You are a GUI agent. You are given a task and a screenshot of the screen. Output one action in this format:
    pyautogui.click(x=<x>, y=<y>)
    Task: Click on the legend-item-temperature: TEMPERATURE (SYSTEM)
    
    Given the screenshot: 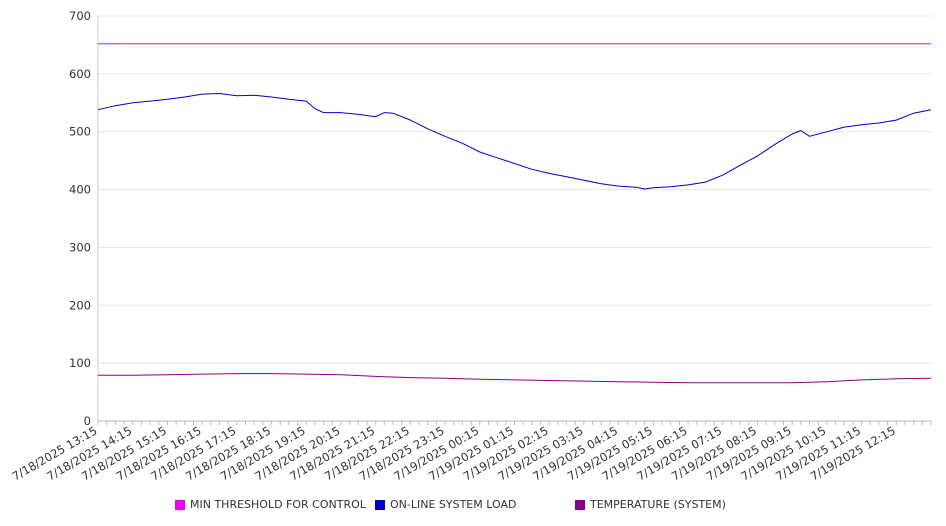 What is the action you would take?
    pyautogui.click(x=650, y=504)
    